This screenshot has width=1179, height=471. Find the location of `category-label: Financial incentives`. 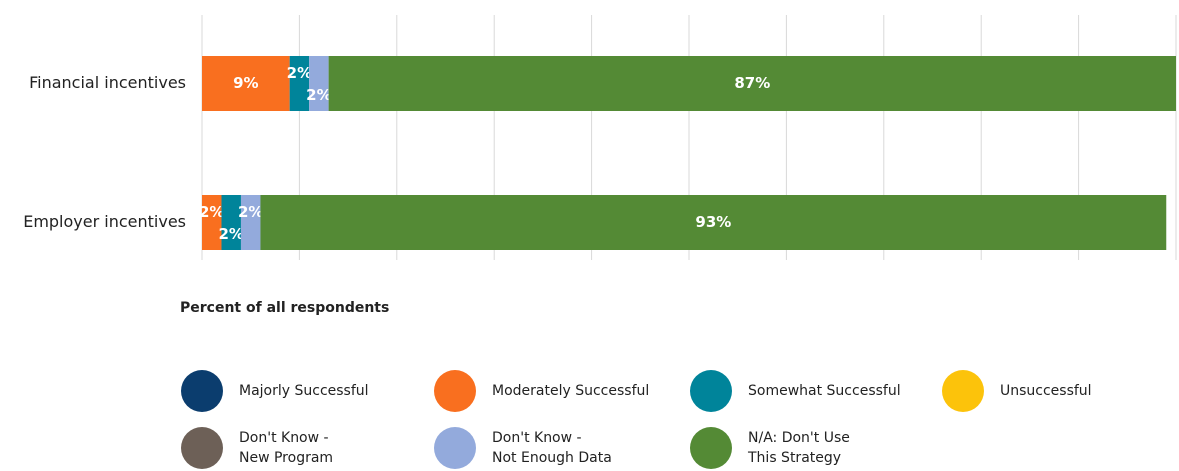

category-label: Financial incentives is located at coordinates (107, 82).